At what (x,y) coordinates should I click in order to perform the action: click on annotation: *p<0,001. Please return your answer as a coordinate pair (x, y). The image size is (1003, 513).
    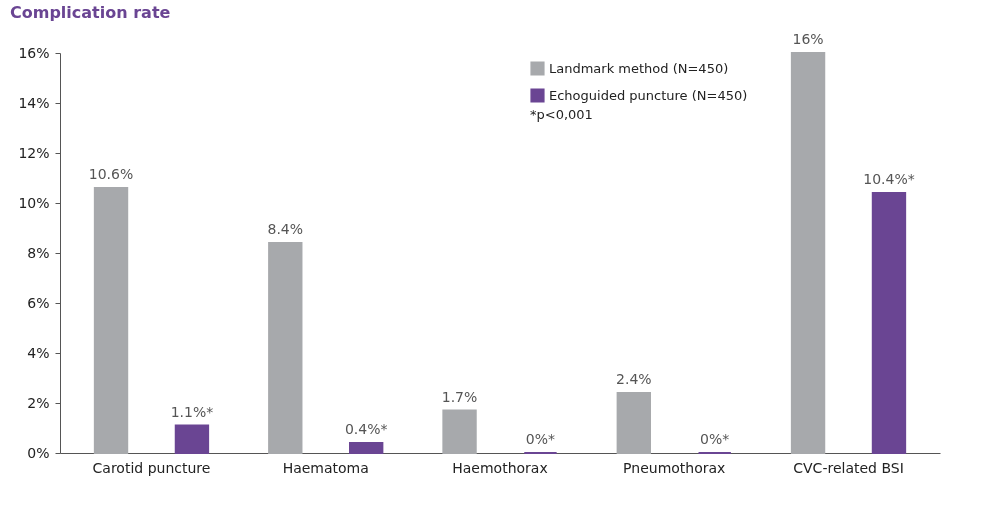
    Looking at the image, I should click on (561, 114).